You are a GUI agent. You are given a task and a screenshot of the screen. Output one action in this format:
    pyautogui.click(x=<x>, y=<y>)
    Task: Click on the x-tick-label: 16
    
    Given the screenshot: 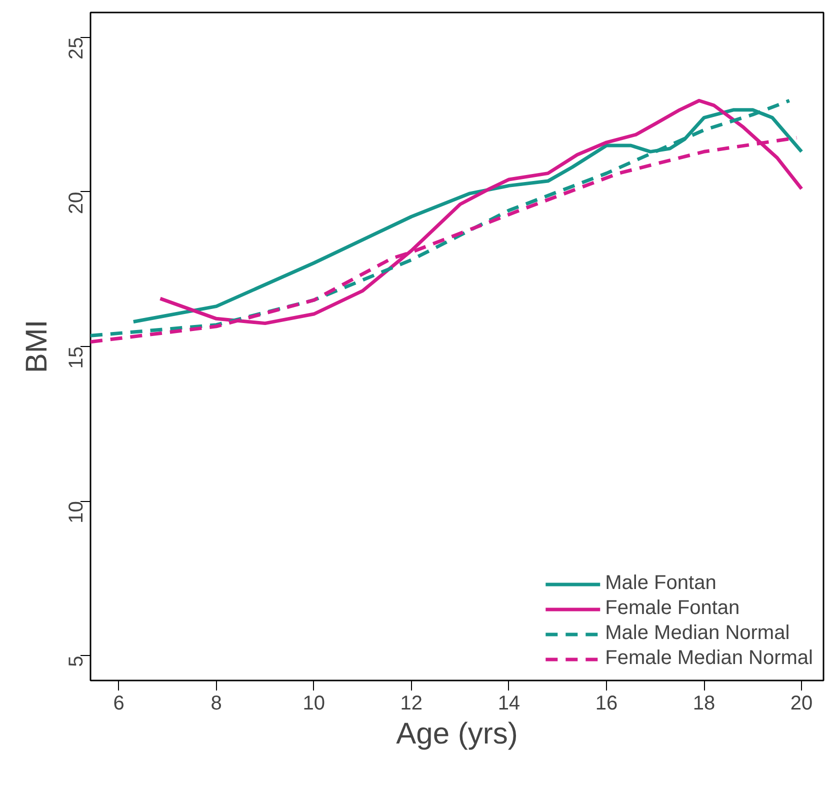 What is the action you would take?
    pyautogui.click(x=606, y=703)
    